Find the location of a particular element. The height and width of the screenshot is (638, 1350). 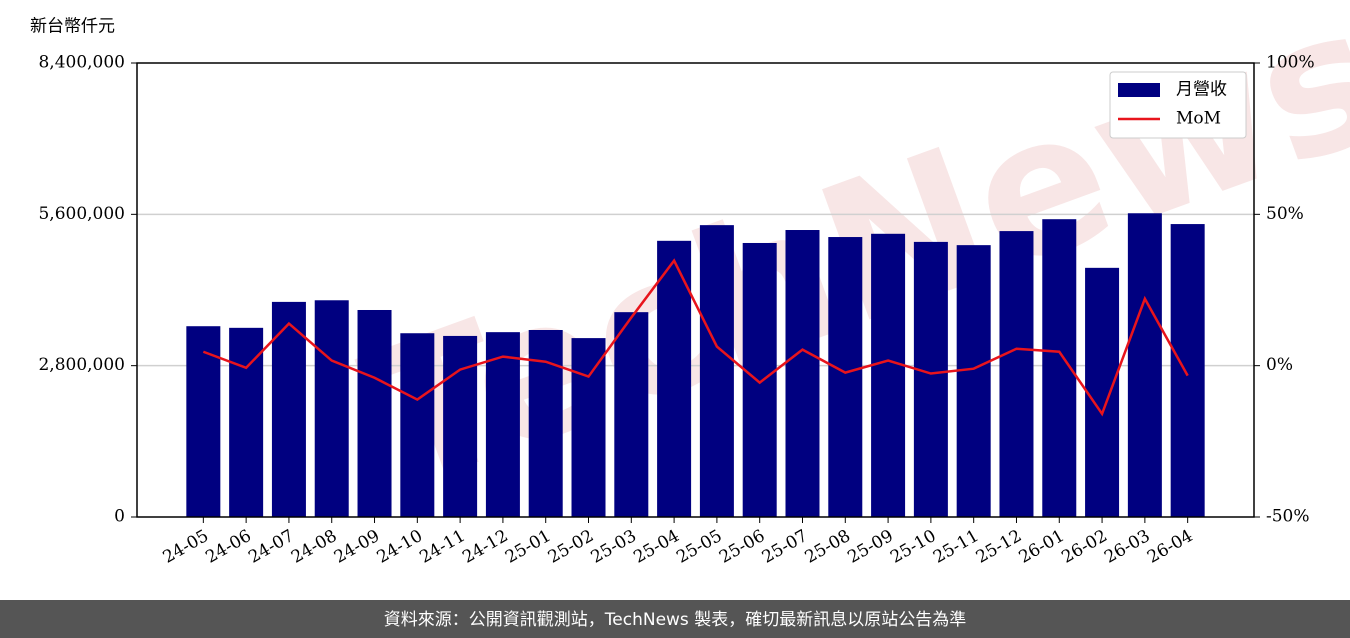

y-tick-label: 2,800,000 is located at coordinates (81, 365).